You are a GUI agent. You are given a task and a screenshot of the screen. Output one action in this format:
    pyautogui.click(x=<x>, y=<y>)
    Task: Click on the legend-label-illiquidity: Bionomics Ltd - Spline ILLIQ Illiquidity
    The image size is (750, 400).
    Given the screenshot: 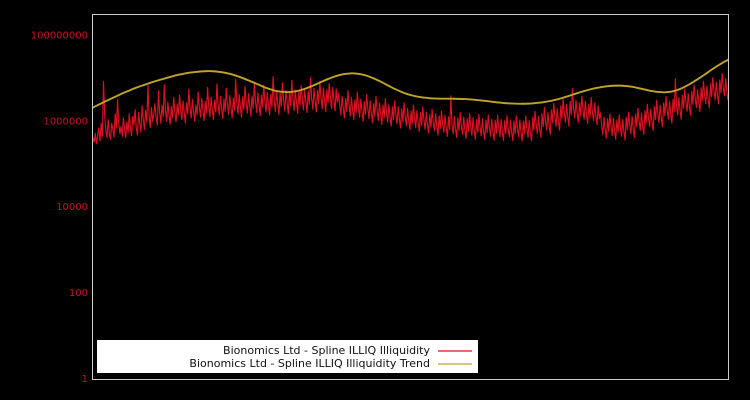 What is the action you would take?
    pyautogui.click(x=326, y=350)
    